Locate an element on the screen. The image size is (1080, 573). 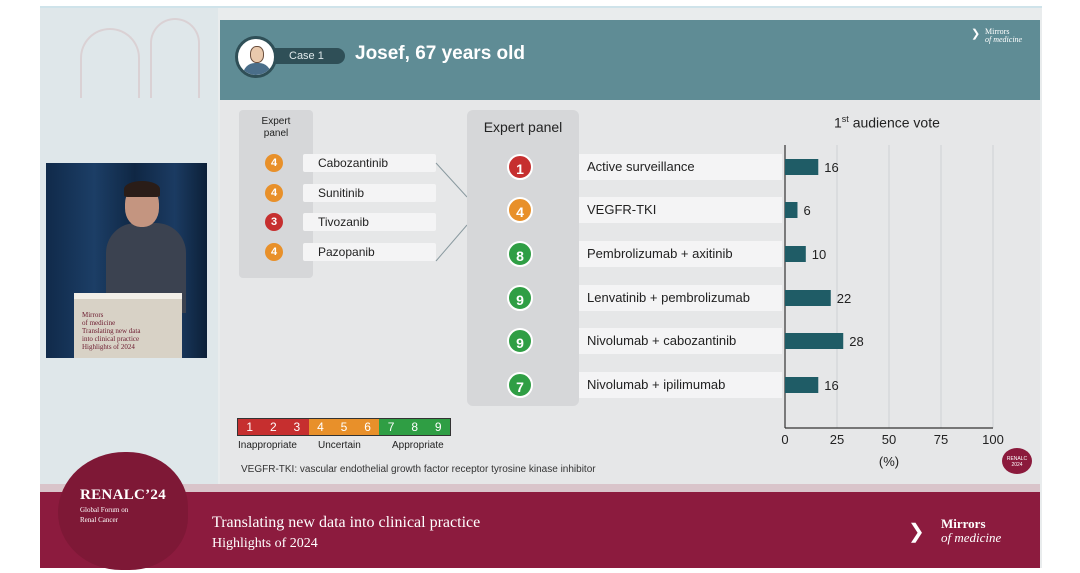
podium-line: Translating new data is located at coordinates (111, 331).